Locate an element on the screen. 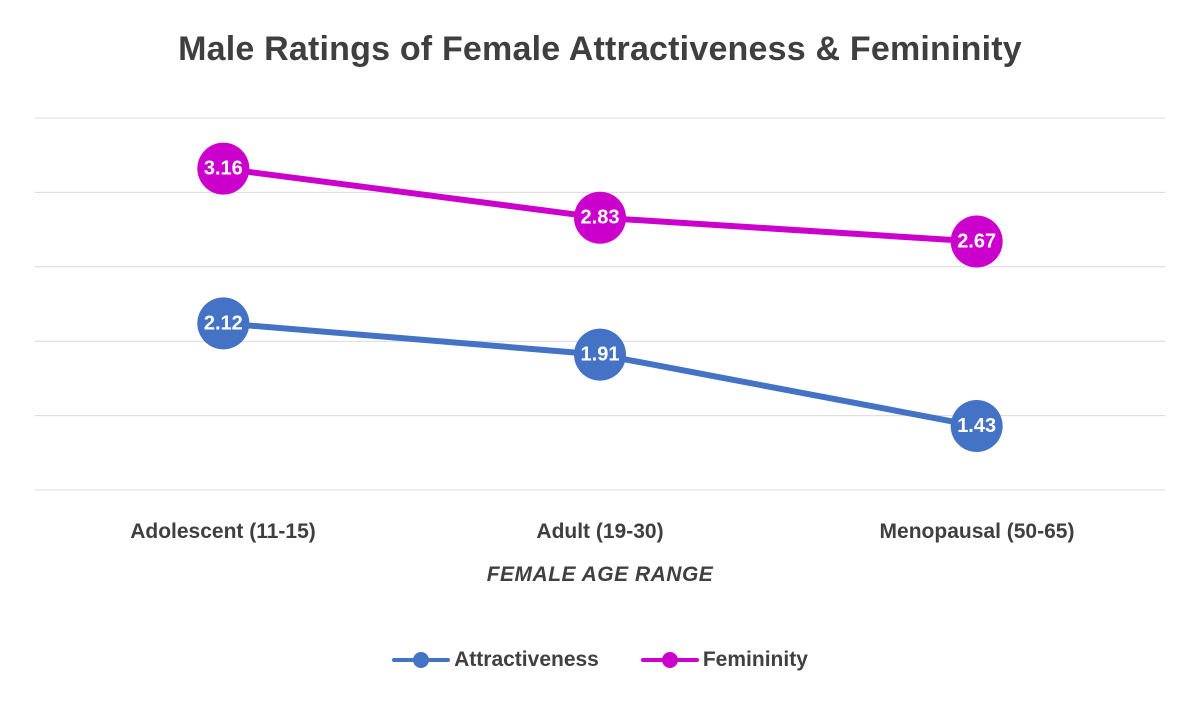 The width and height of the screenshot is (1200, 714). legend-item-attractiveness: Attractiveness is located at coordinates (495, 660).